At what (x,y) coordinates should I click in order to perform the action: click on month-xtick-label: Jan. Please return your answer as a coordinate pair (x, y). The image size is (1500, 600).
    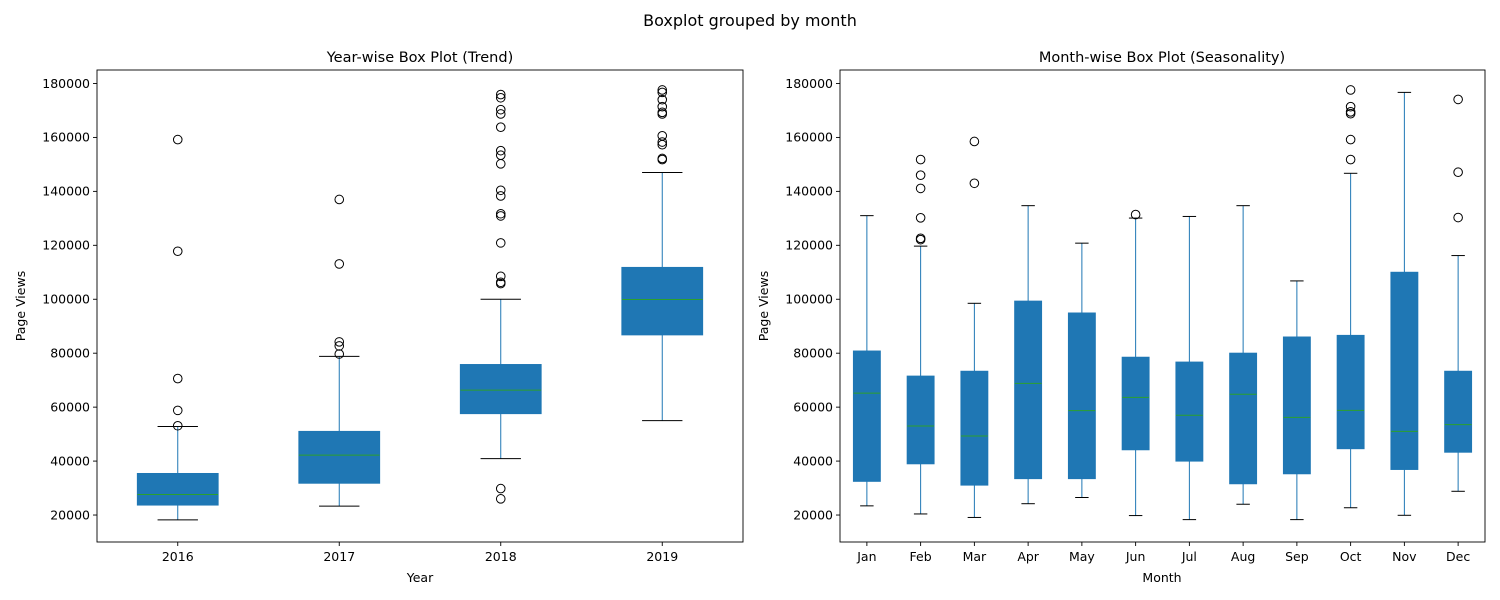
    Looking at the image, I should click on (866, 556).